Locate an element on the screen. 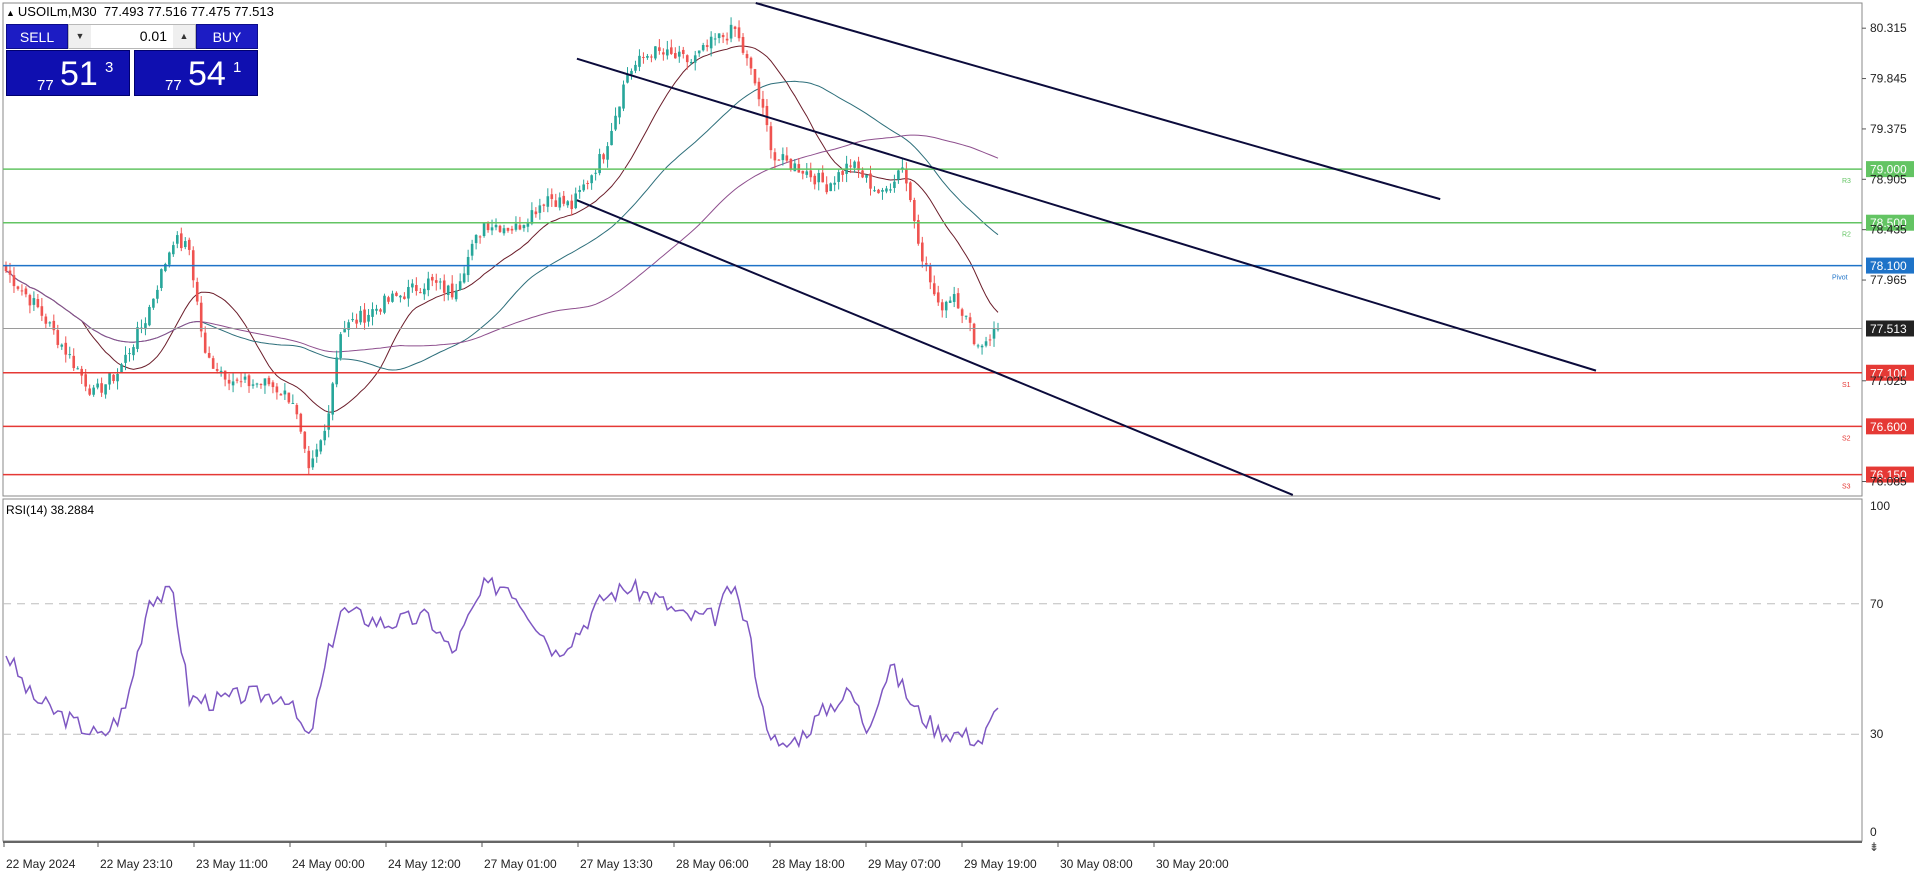 The height and width of the screenshot is (874, 1916). level-price-tag-resistance is located at coordinates (1890, 222).